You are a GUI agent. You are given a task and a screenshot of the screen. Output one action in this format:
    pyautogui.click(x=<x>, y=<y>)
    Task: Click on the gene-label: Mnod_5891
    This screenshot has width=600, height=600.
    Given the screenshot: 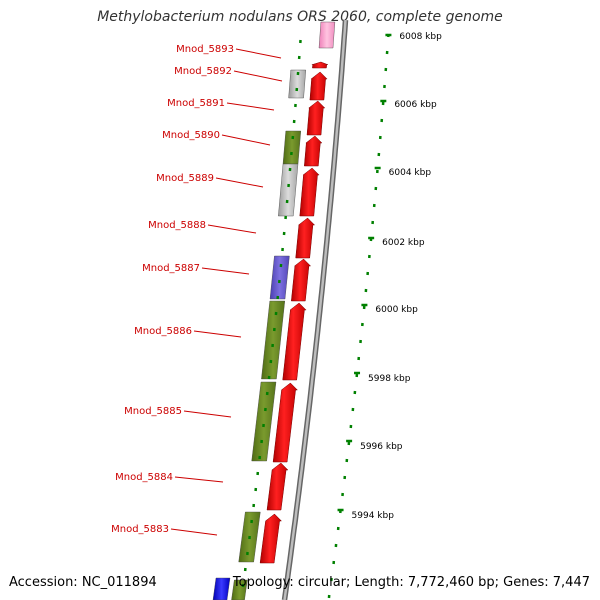 What is the action you would take?
    pyautogui.click(x=196, y=103)
    